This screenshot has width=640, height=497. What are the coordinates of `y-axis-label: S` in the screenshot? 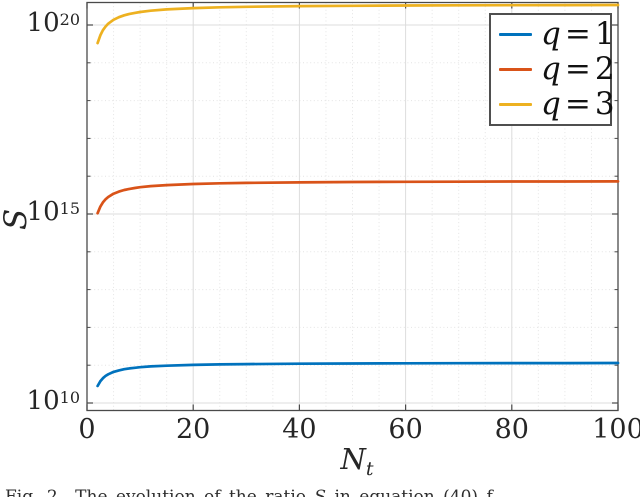 It's located at (17, 219).